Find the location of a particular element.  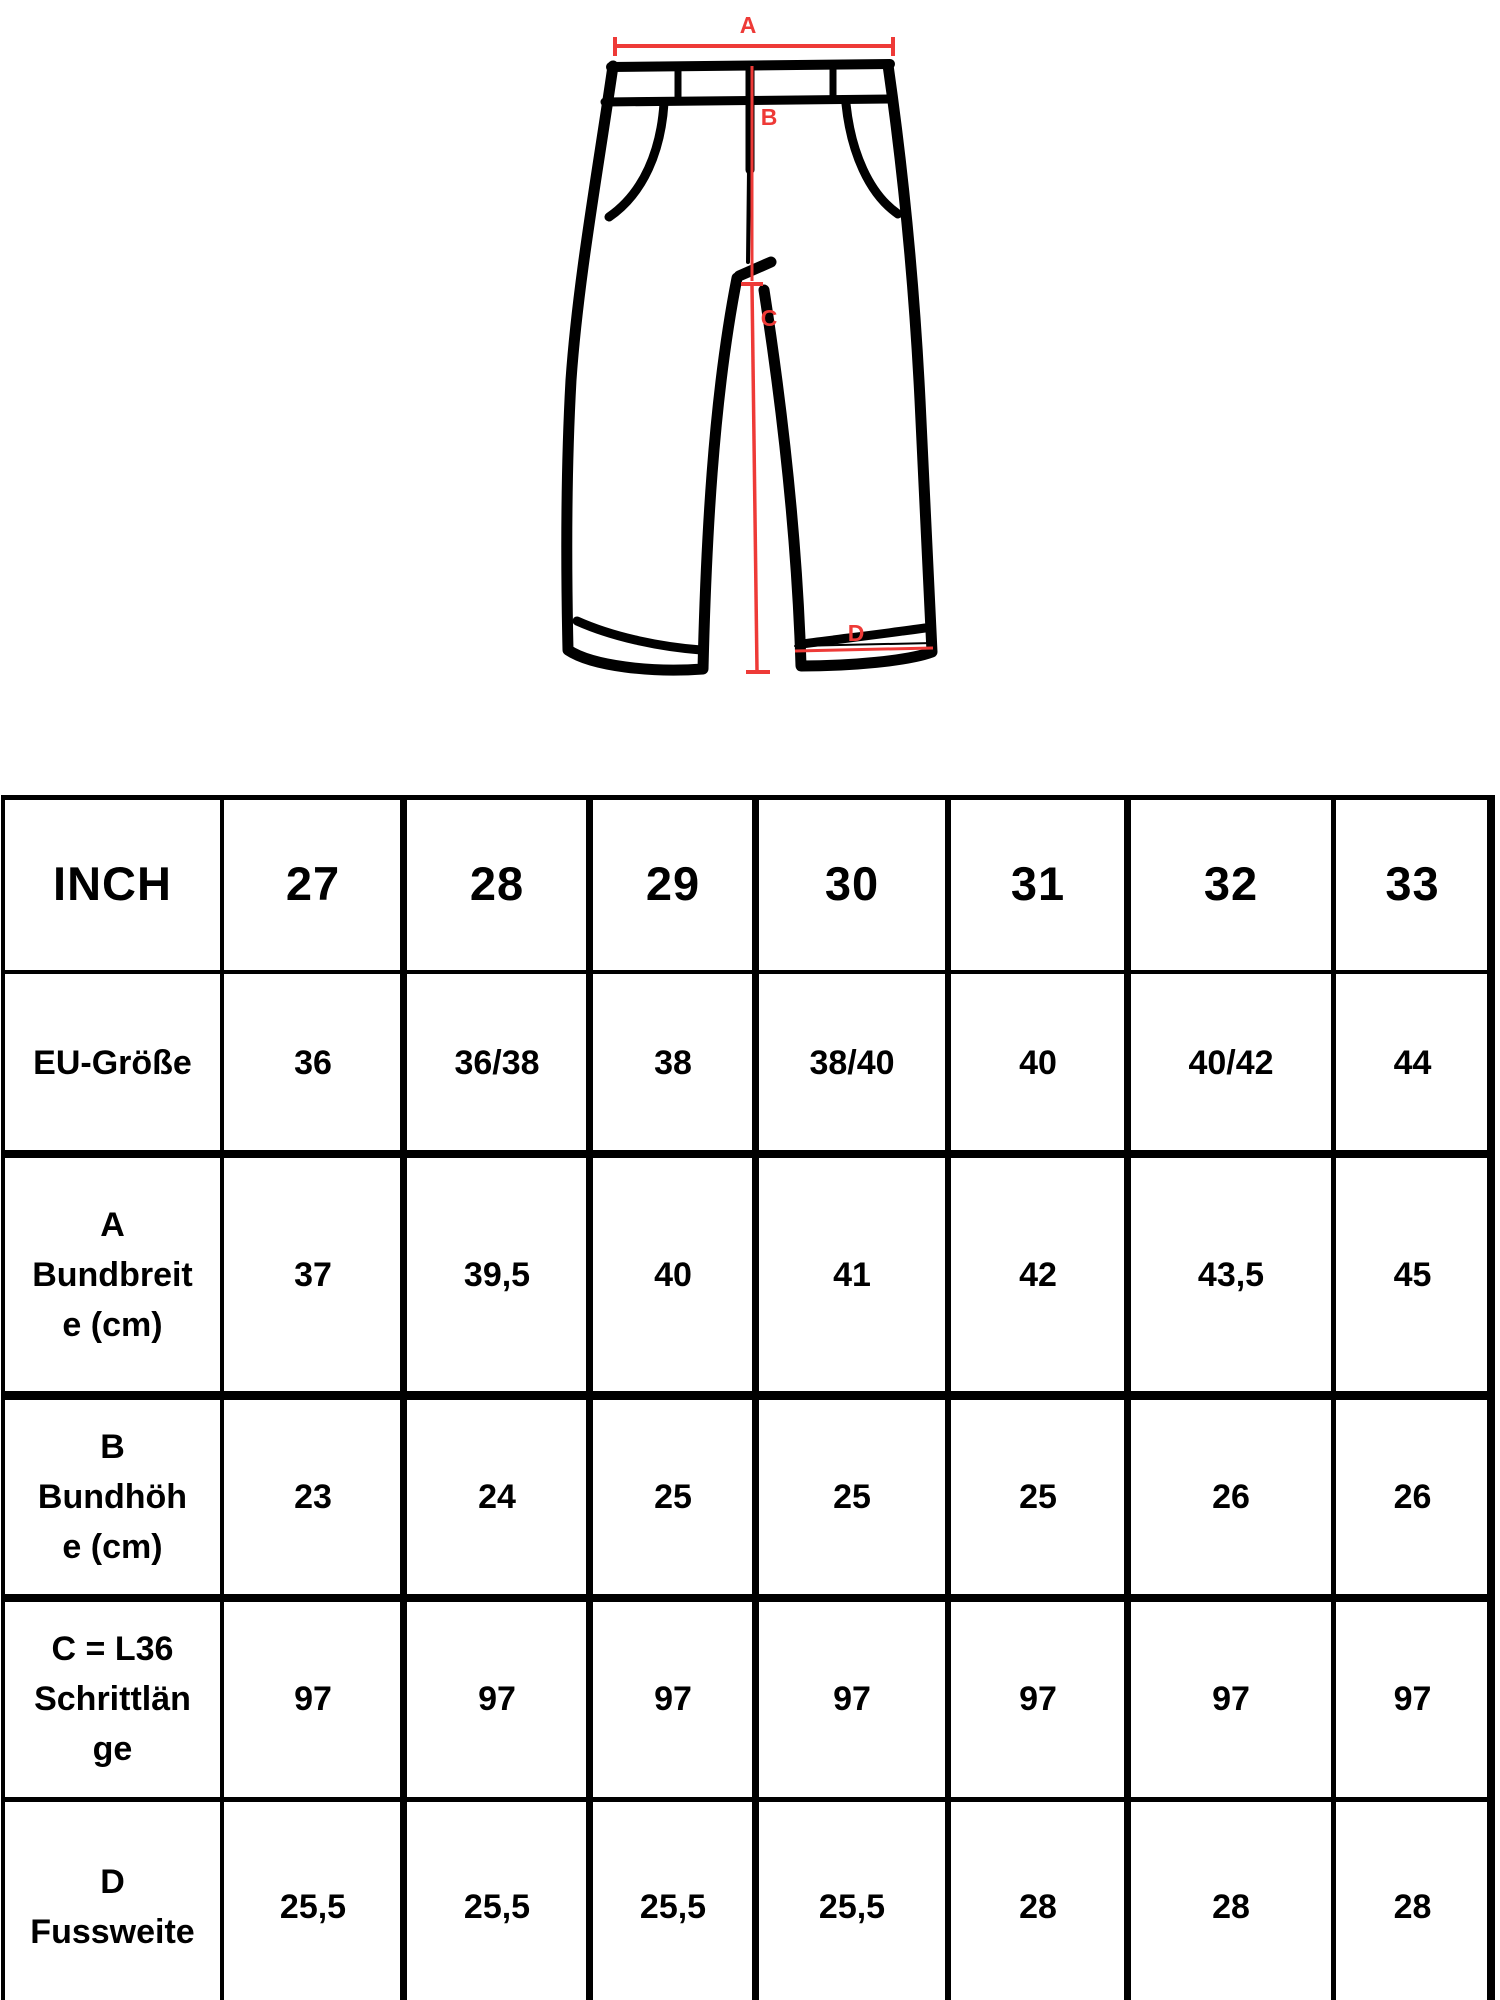

value-cell: 43,5 is located at coordinates (1231, 1274).